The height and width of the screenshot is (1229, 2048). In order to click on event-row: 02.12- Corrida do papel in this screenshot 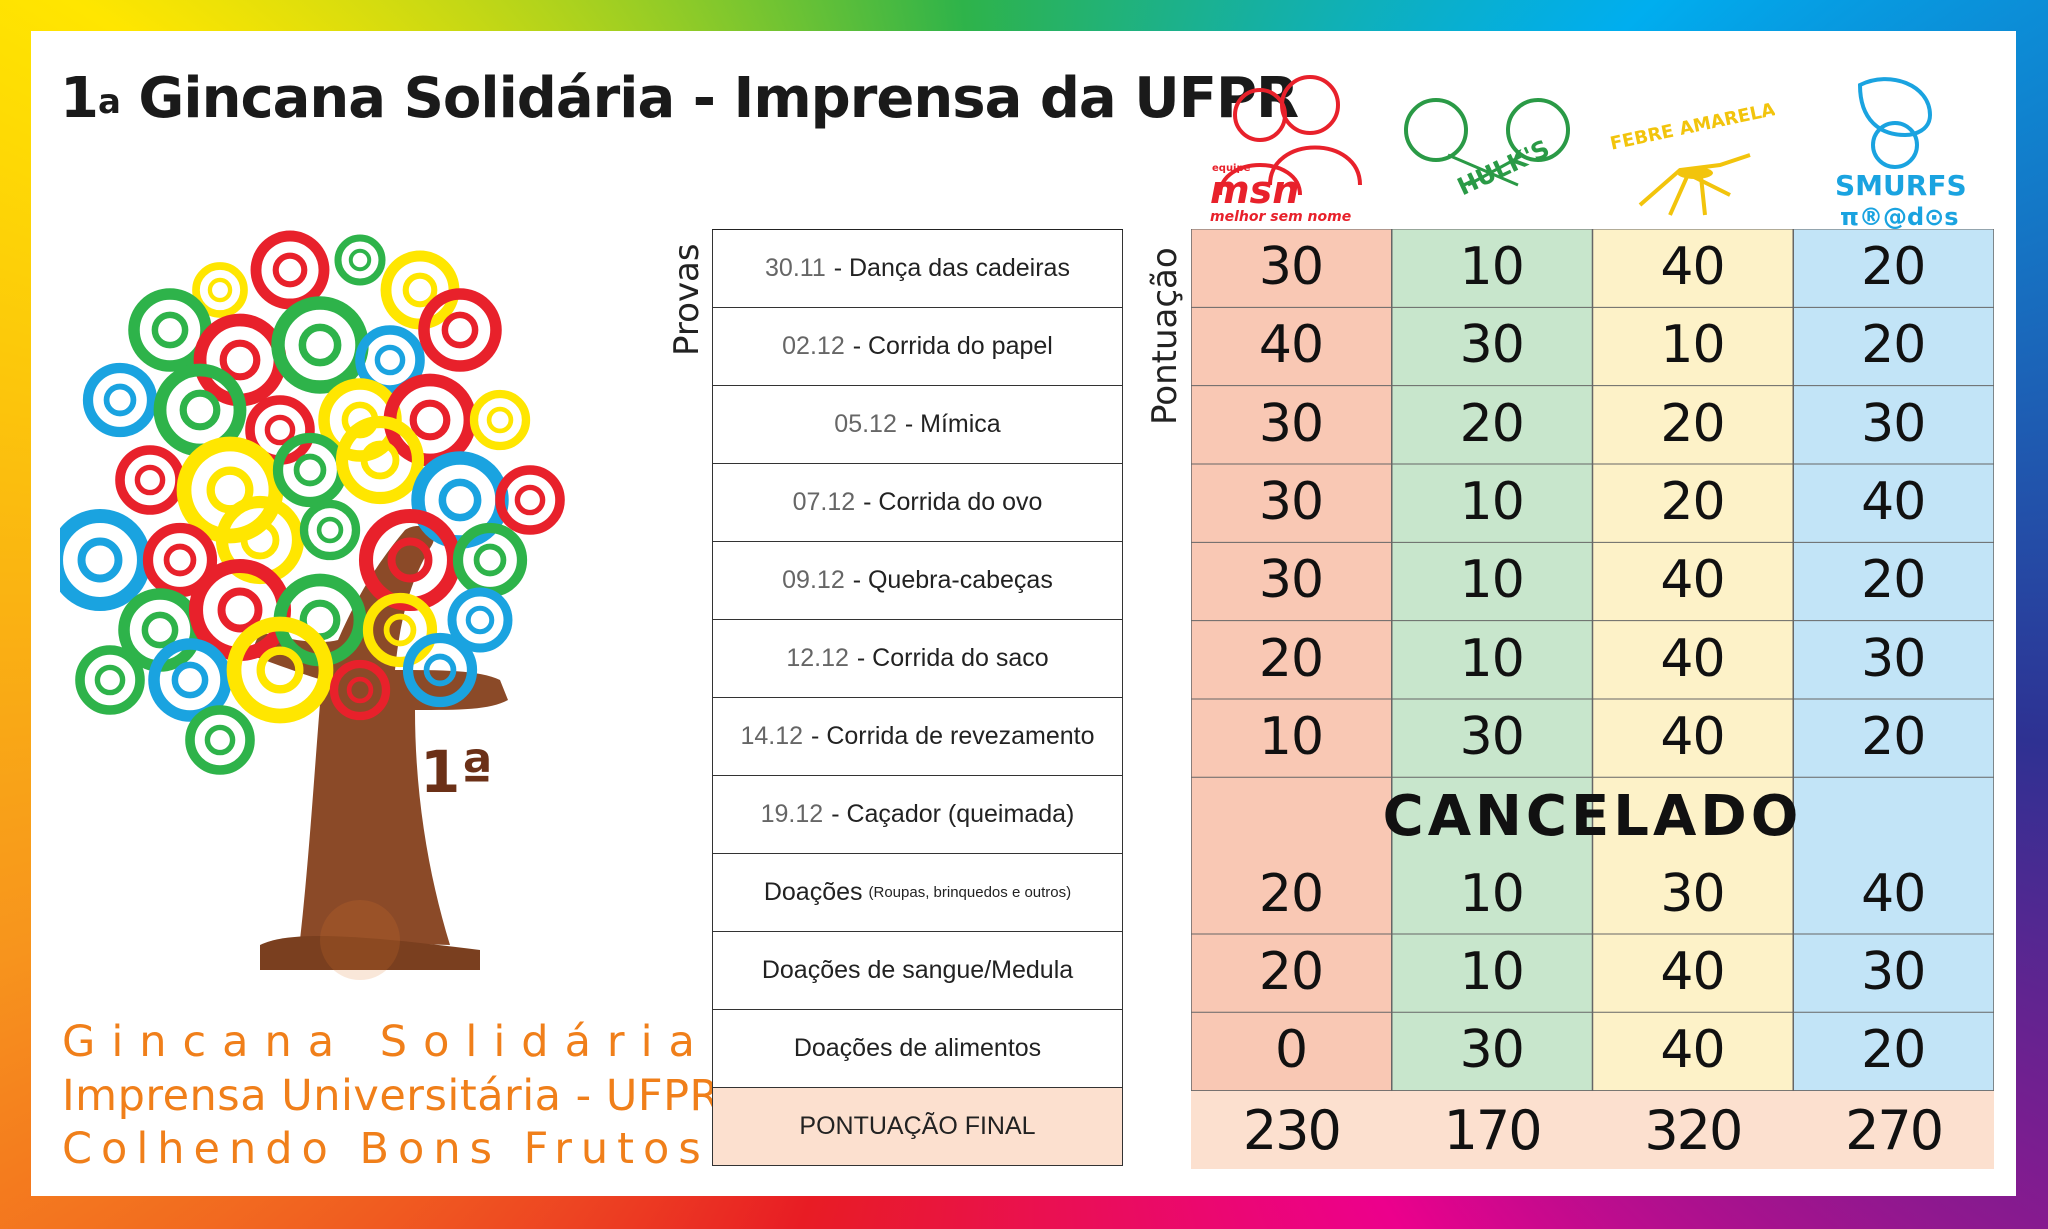, I will do `click(917, 347)`.